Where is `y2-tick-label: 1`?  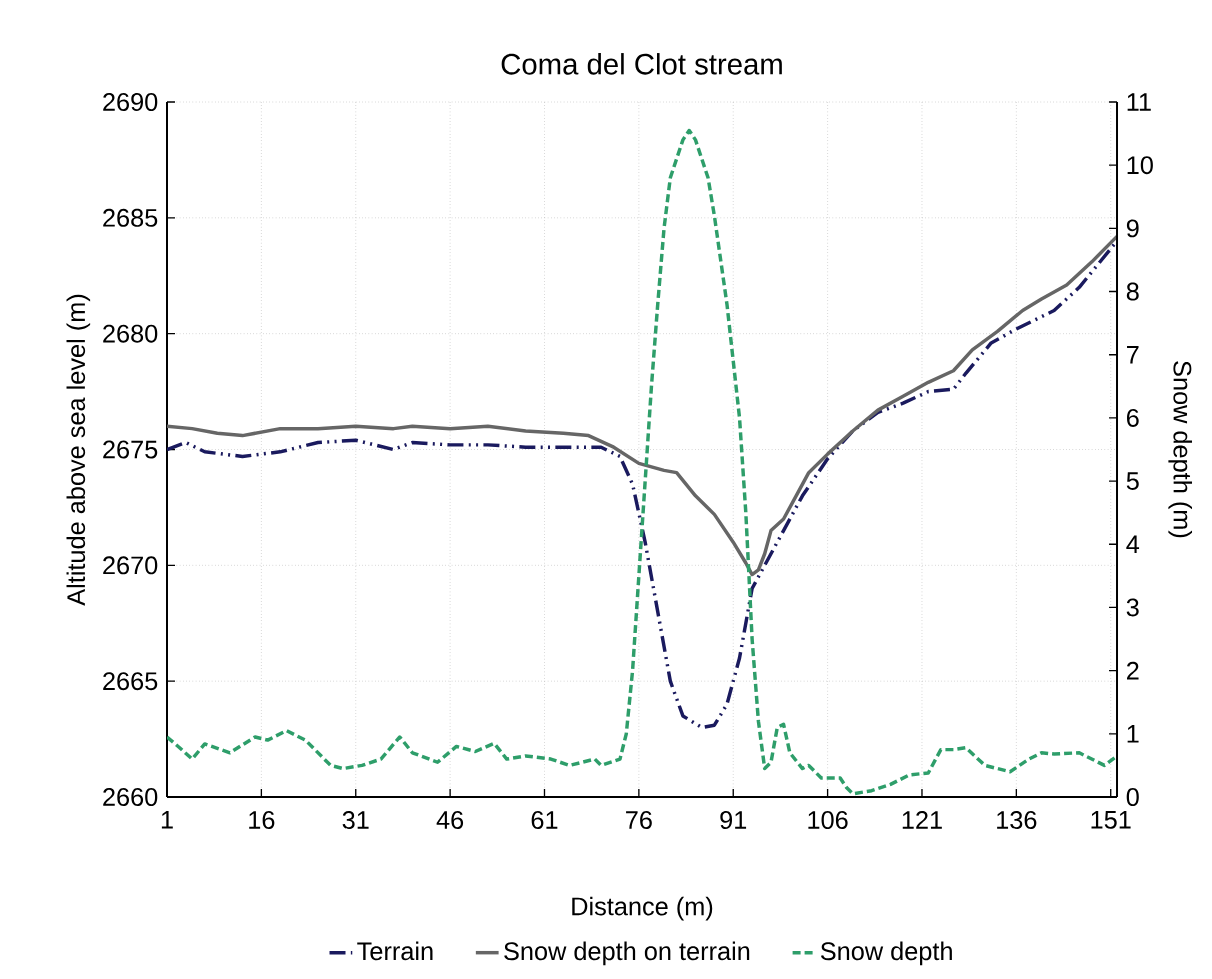 y2-tick-label: 1 is located at coordinates (1133, 734).